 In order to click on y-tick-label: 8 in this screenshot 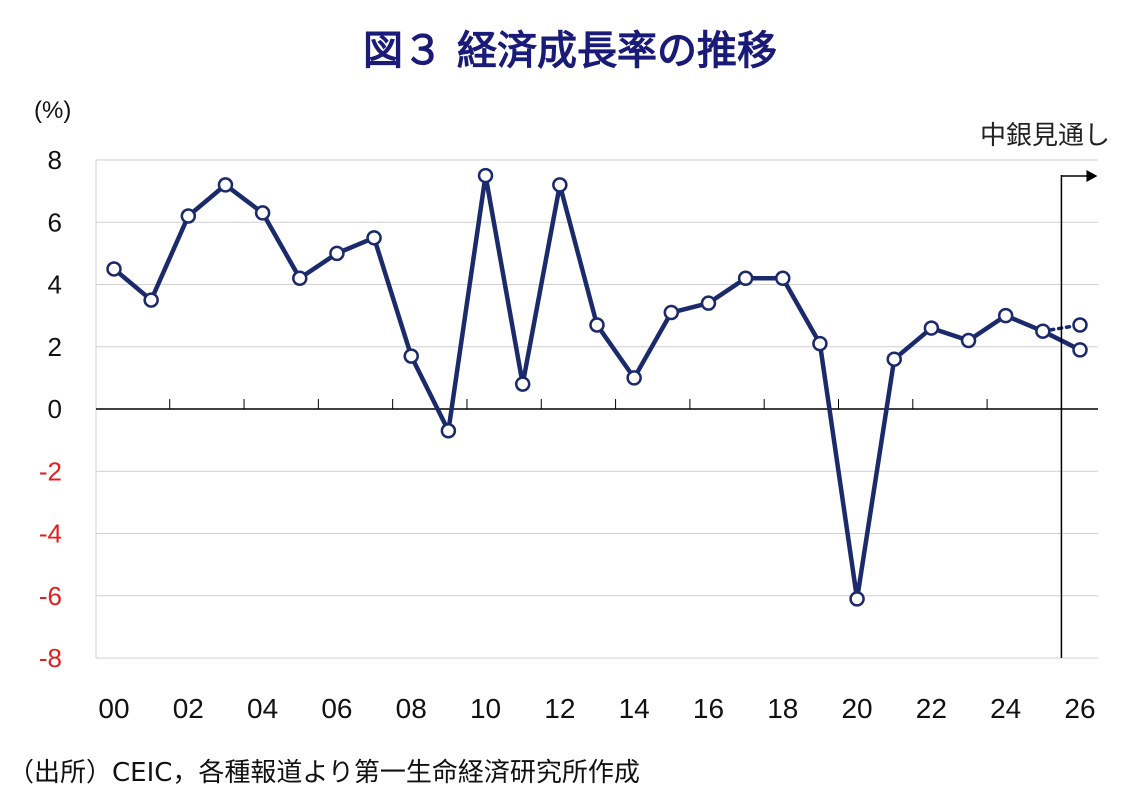, I will do `click(55, 160)`.